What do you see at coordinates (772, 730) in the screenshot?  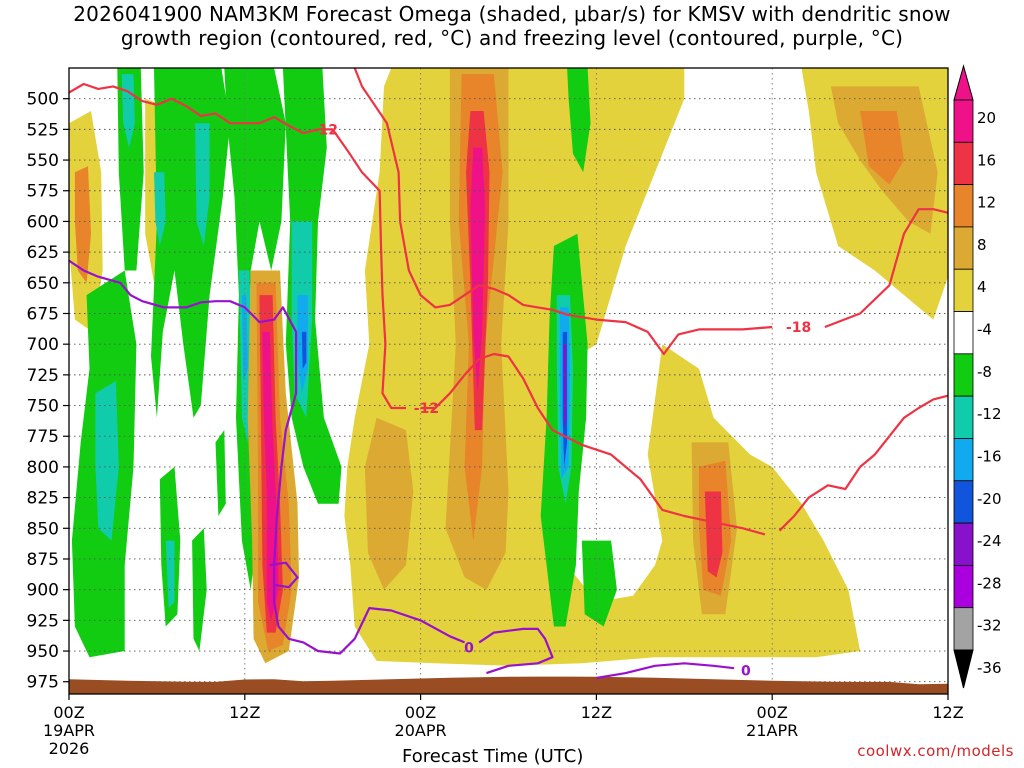 I see `x-tick-date: 21APR` at bounding box center [772, 730].